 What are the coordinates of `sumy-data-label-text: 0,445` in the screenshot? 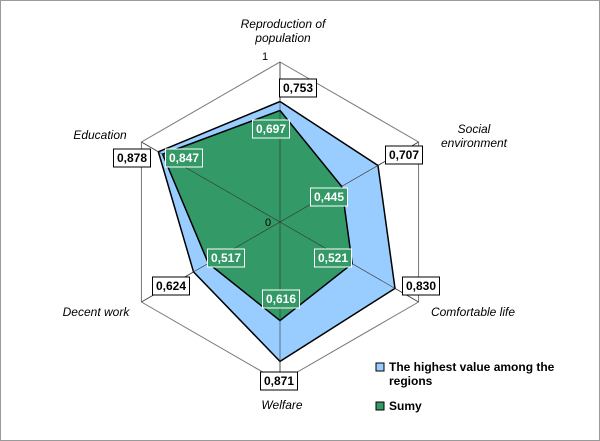 It's located at (329, 197).